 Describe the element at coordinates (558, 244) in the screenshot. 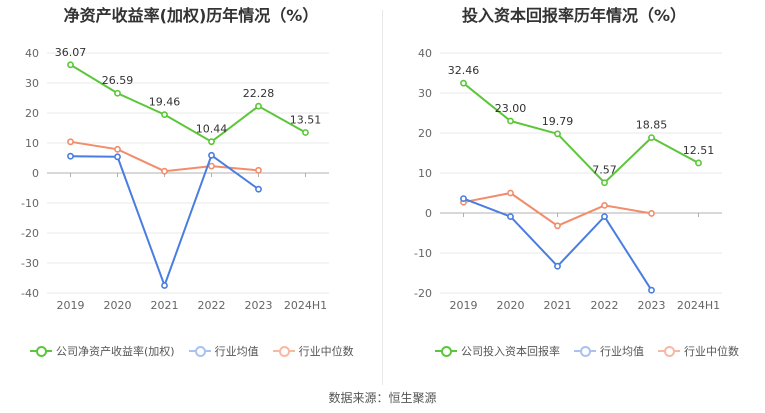

I see `industry-avg-line` at that location.